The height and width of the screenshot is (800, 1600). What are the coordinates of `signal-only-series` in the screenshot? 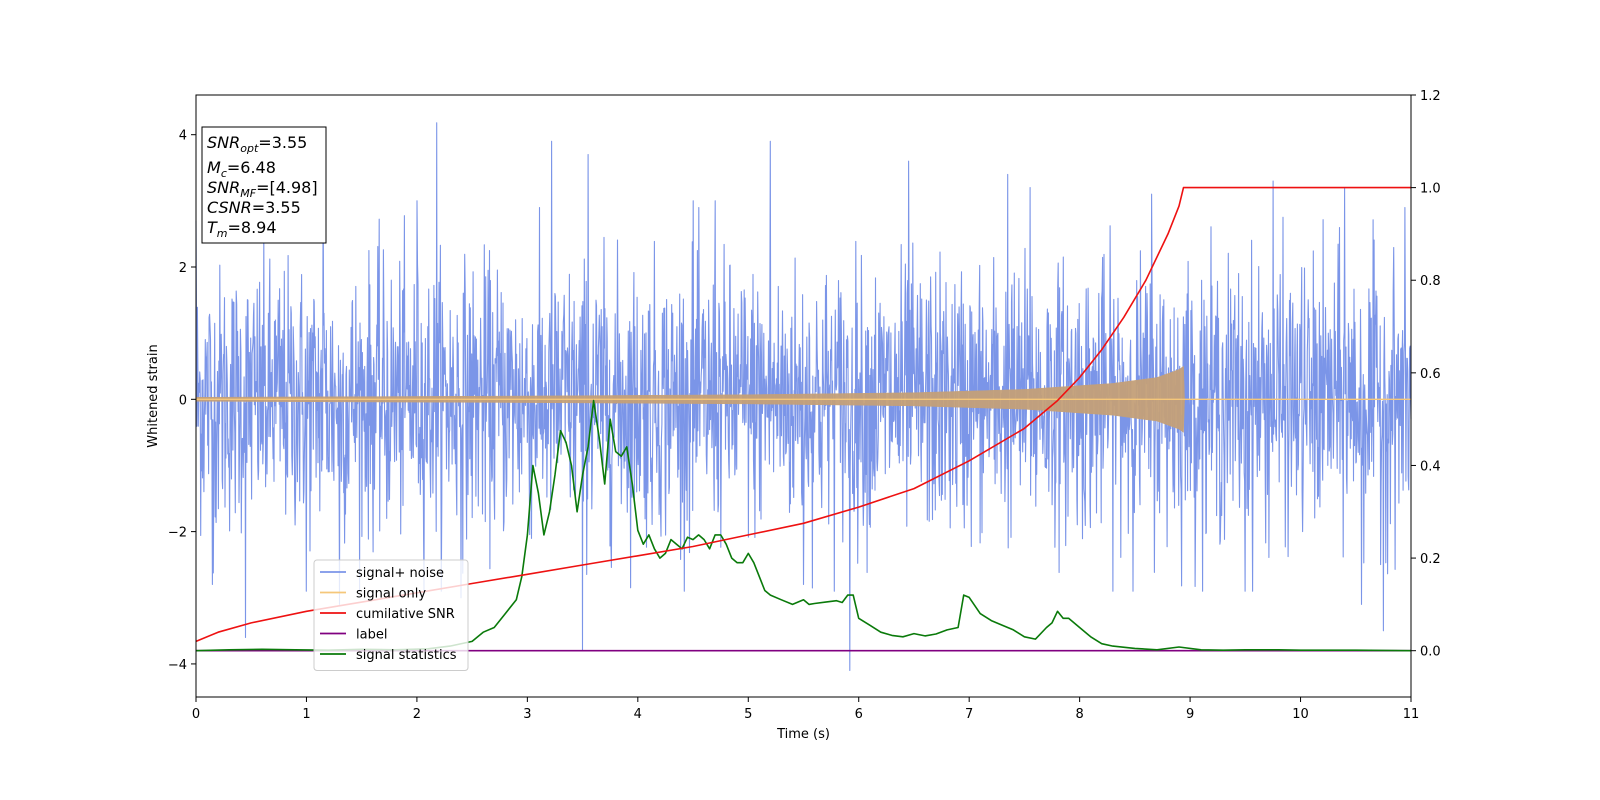 It's located at (803, 399).